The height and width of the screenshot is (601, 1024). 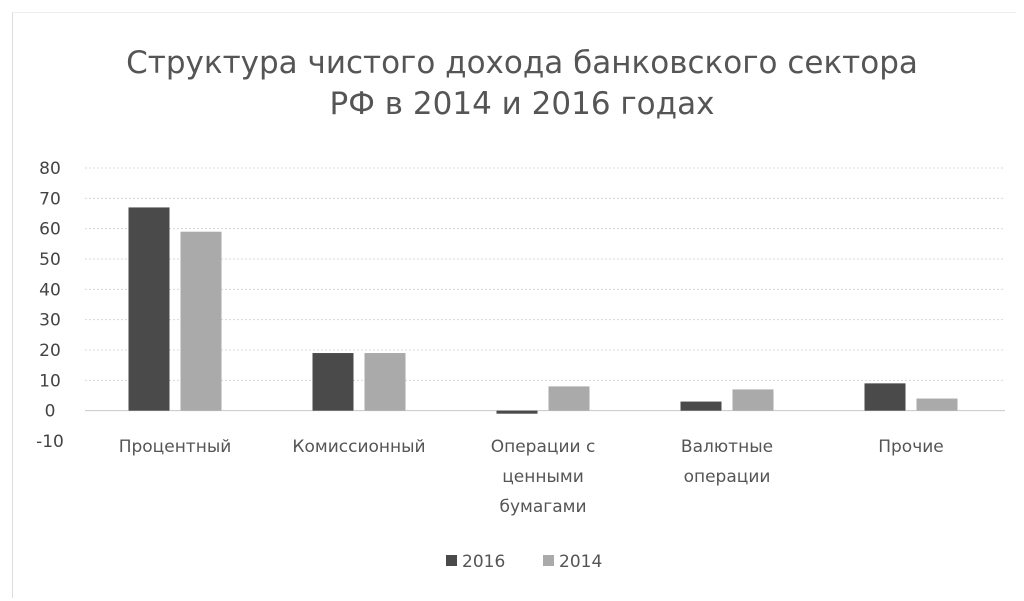 What do you see at coordinates (50, 351) in the screenshot?
I see `y-tick-label: 20` at bounding box center [50, 351].